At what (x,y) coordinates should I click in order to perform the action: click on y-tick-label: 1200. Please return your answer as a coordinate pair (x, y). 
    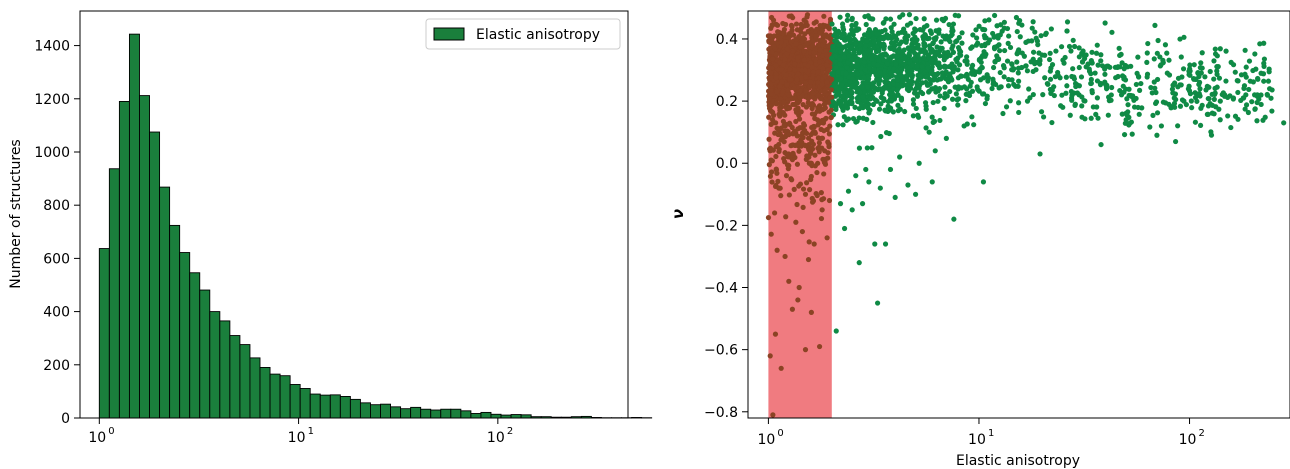
    Looking at the image, I should click on (52, 100).